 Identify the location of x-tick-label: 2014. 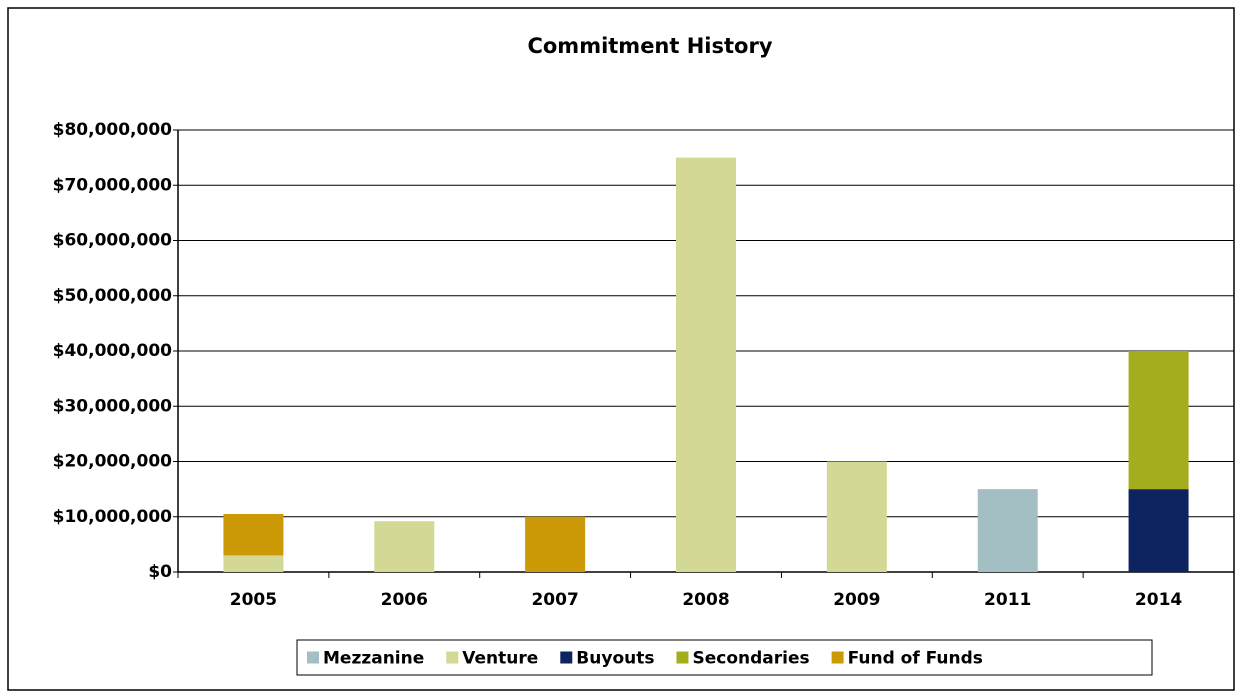
(1158, 600).